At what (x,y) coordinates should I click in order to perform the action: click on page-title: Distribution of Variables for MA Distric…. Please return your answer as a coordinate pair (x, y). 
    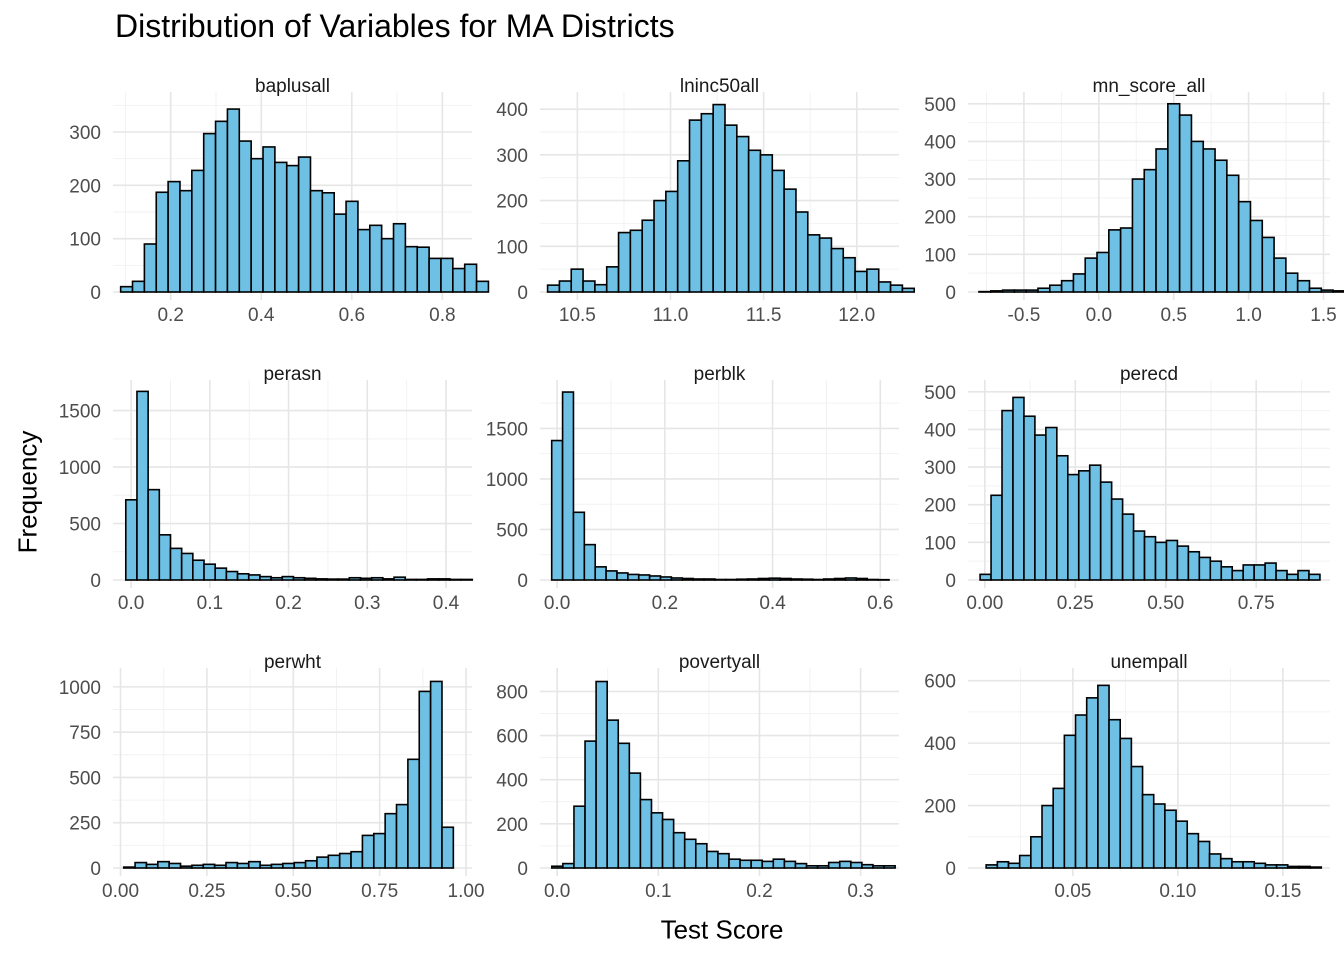
    Looking at the image, I should click on (395, 26).